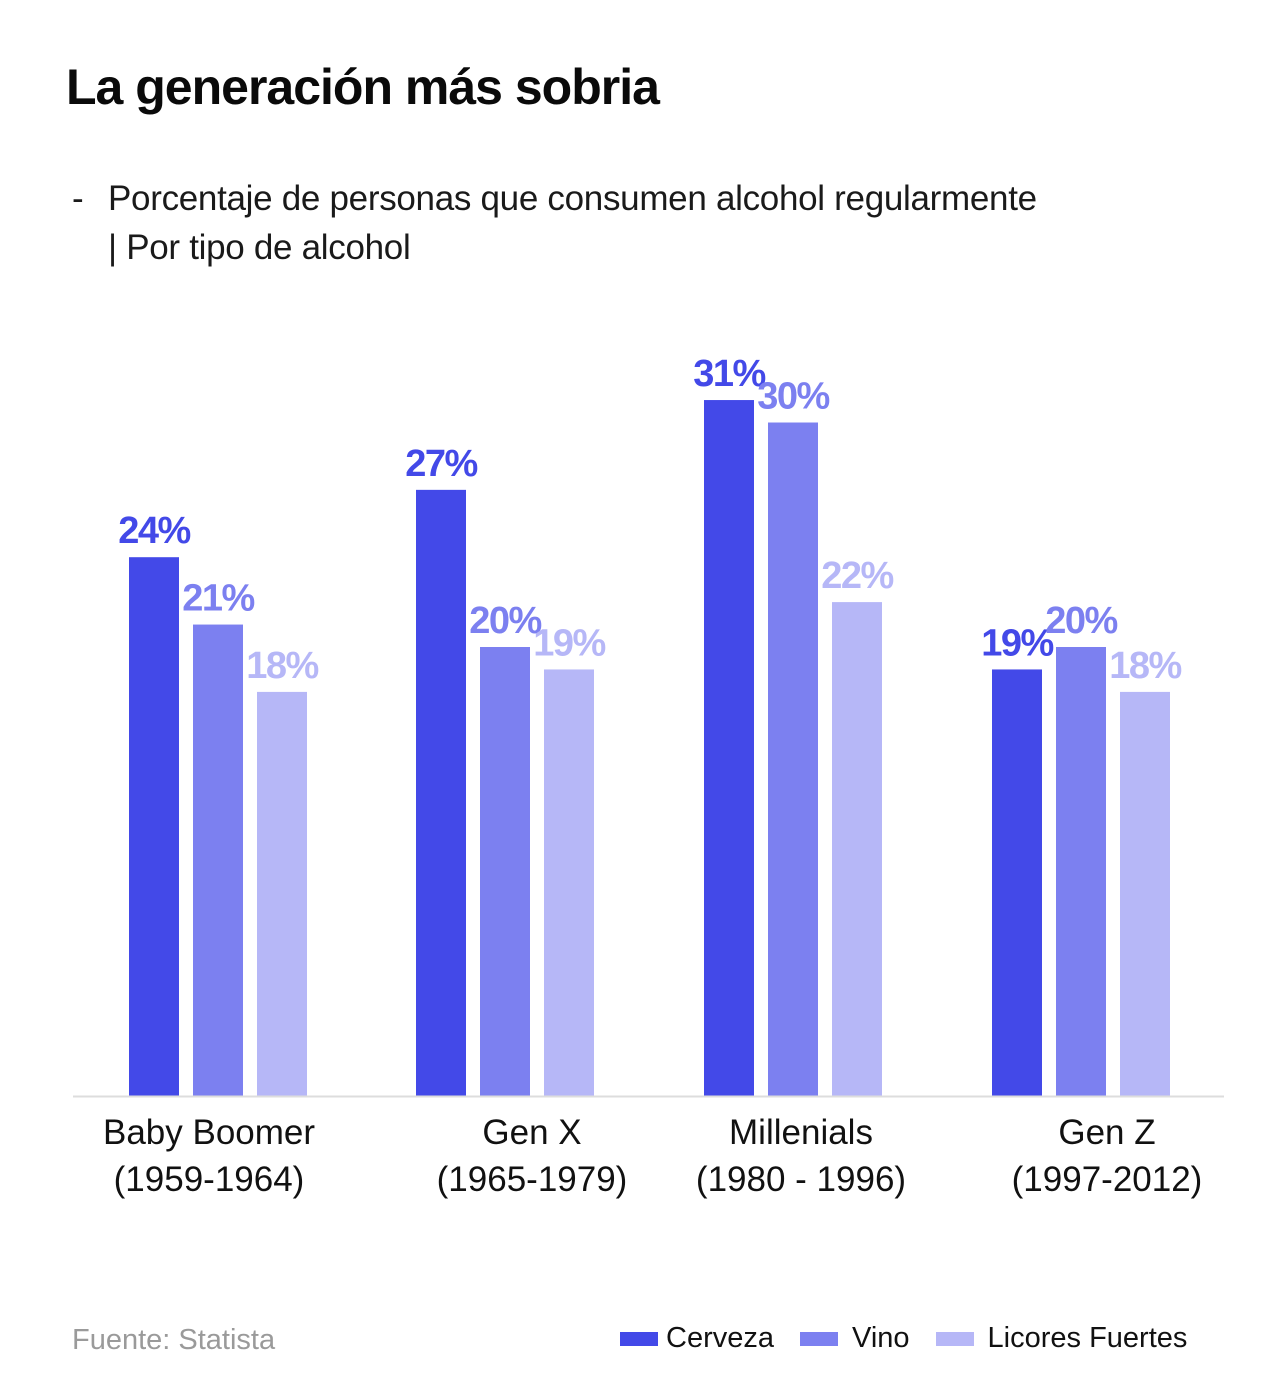 Image resolution: width=1281 pixels, height=1400 pixels. Describe the element at coordinates (259, 247) in the screenshot. I see `subtitle-line-2: | Por tipo de alcohol` at that location.